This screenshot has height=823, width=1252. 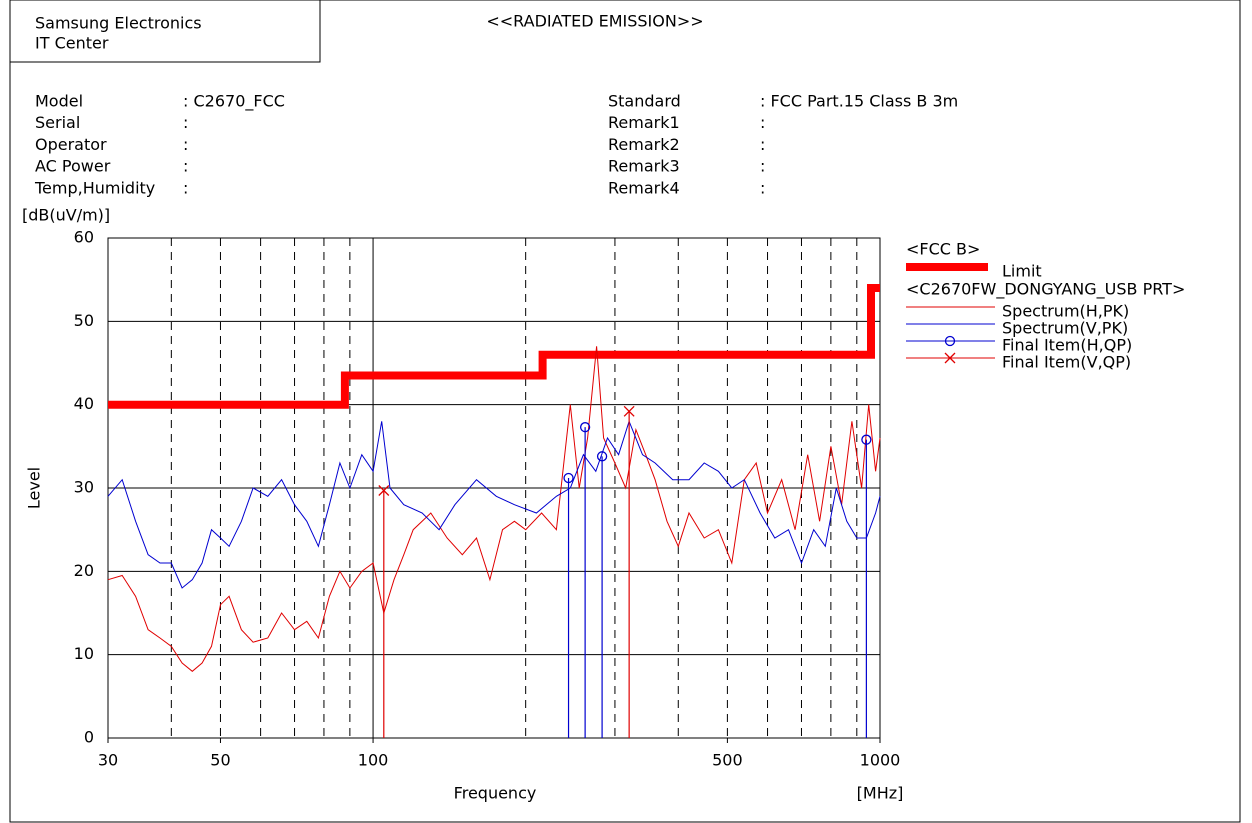 What do you see at coordinates (66, 215) in the screenshot?
I see `y-unit: [dB(uV/m)]` at bounding box center [66, 215].